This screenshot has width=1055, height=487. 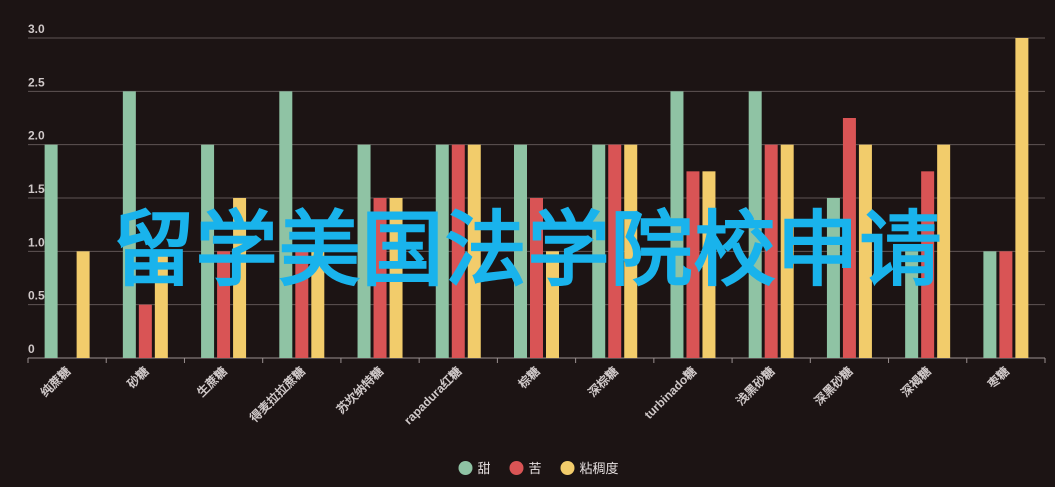 What do you see at coordinates (36, 242) in the screenshot?
I see `y-tick-label: 1.0` at bounding box center [36, 242].